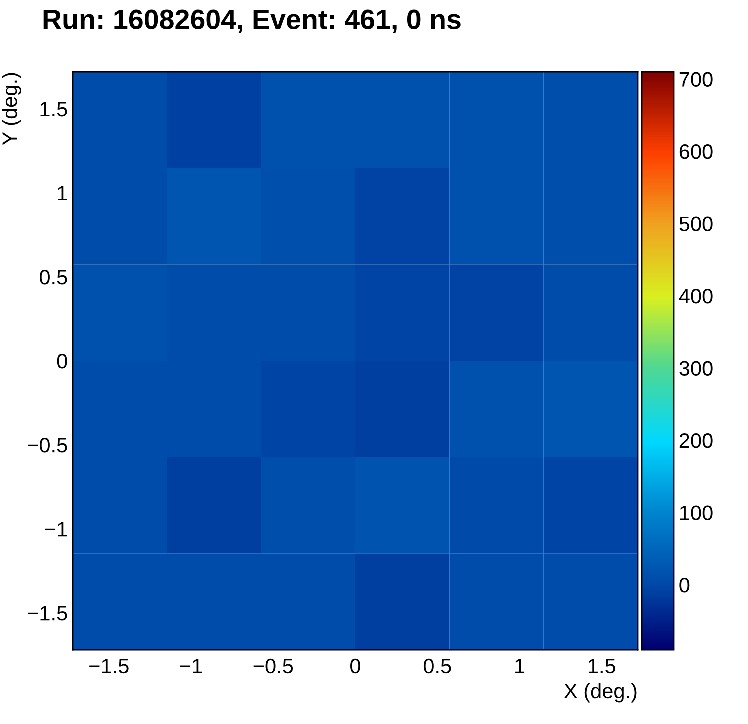 This screenshot has width=748, height=724. I want to click on x-tick-label: −0.5, so click(274, 666).